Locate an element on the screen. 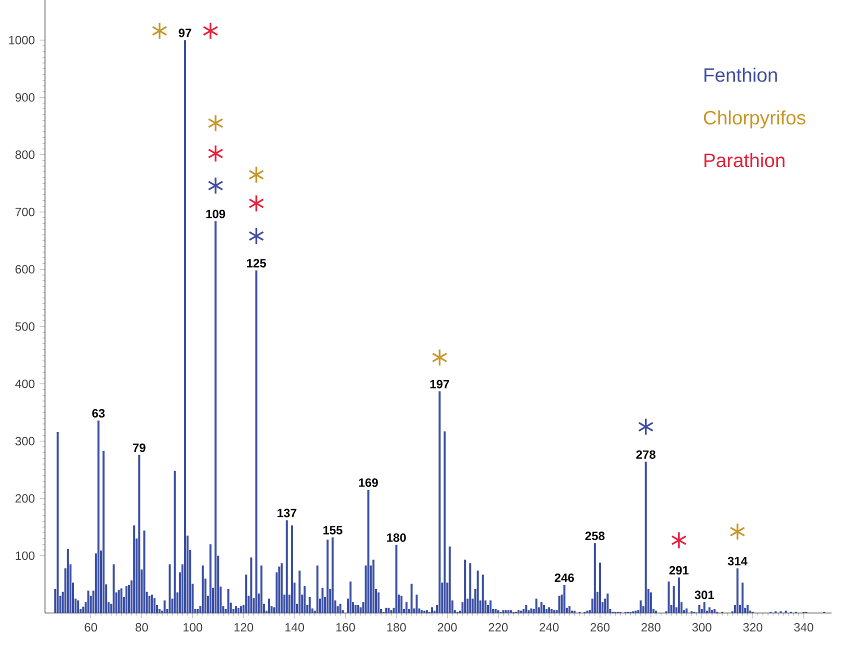 Image resolution: width=863 pixels, height=646 pixels. x-tick-label: 320 is located at coordinates (752, 627).